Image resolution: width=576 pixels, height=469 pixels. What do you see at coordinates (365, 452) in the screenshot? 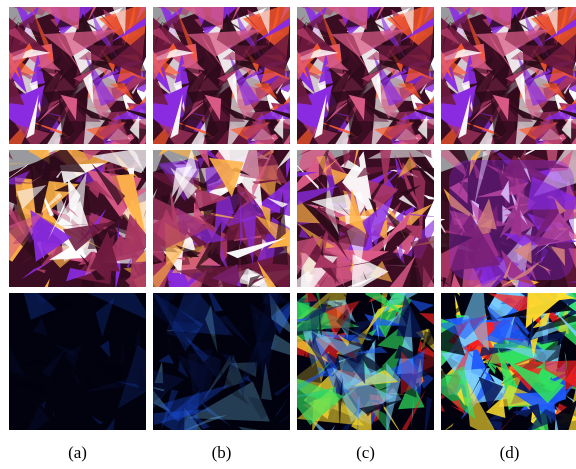
I see `column-label-c: (c)` at bounding box center [365, 452].